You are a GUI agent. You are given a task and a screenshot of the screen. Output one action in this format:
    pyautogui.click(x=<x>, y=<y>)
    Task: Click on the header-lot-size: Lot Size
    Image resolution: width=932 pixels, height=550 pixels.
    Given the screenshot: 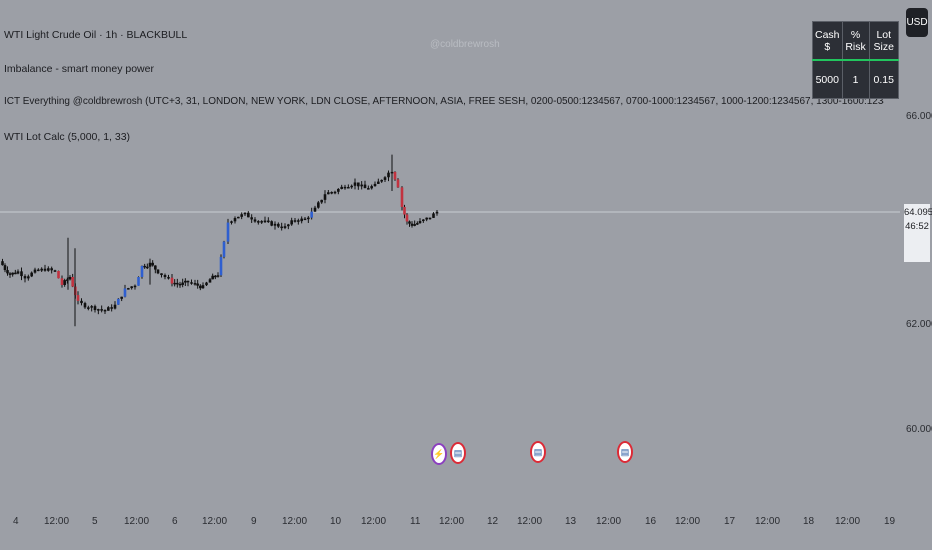 What is the action you would take?
    pyautogui.click(x=884, y=41)
    